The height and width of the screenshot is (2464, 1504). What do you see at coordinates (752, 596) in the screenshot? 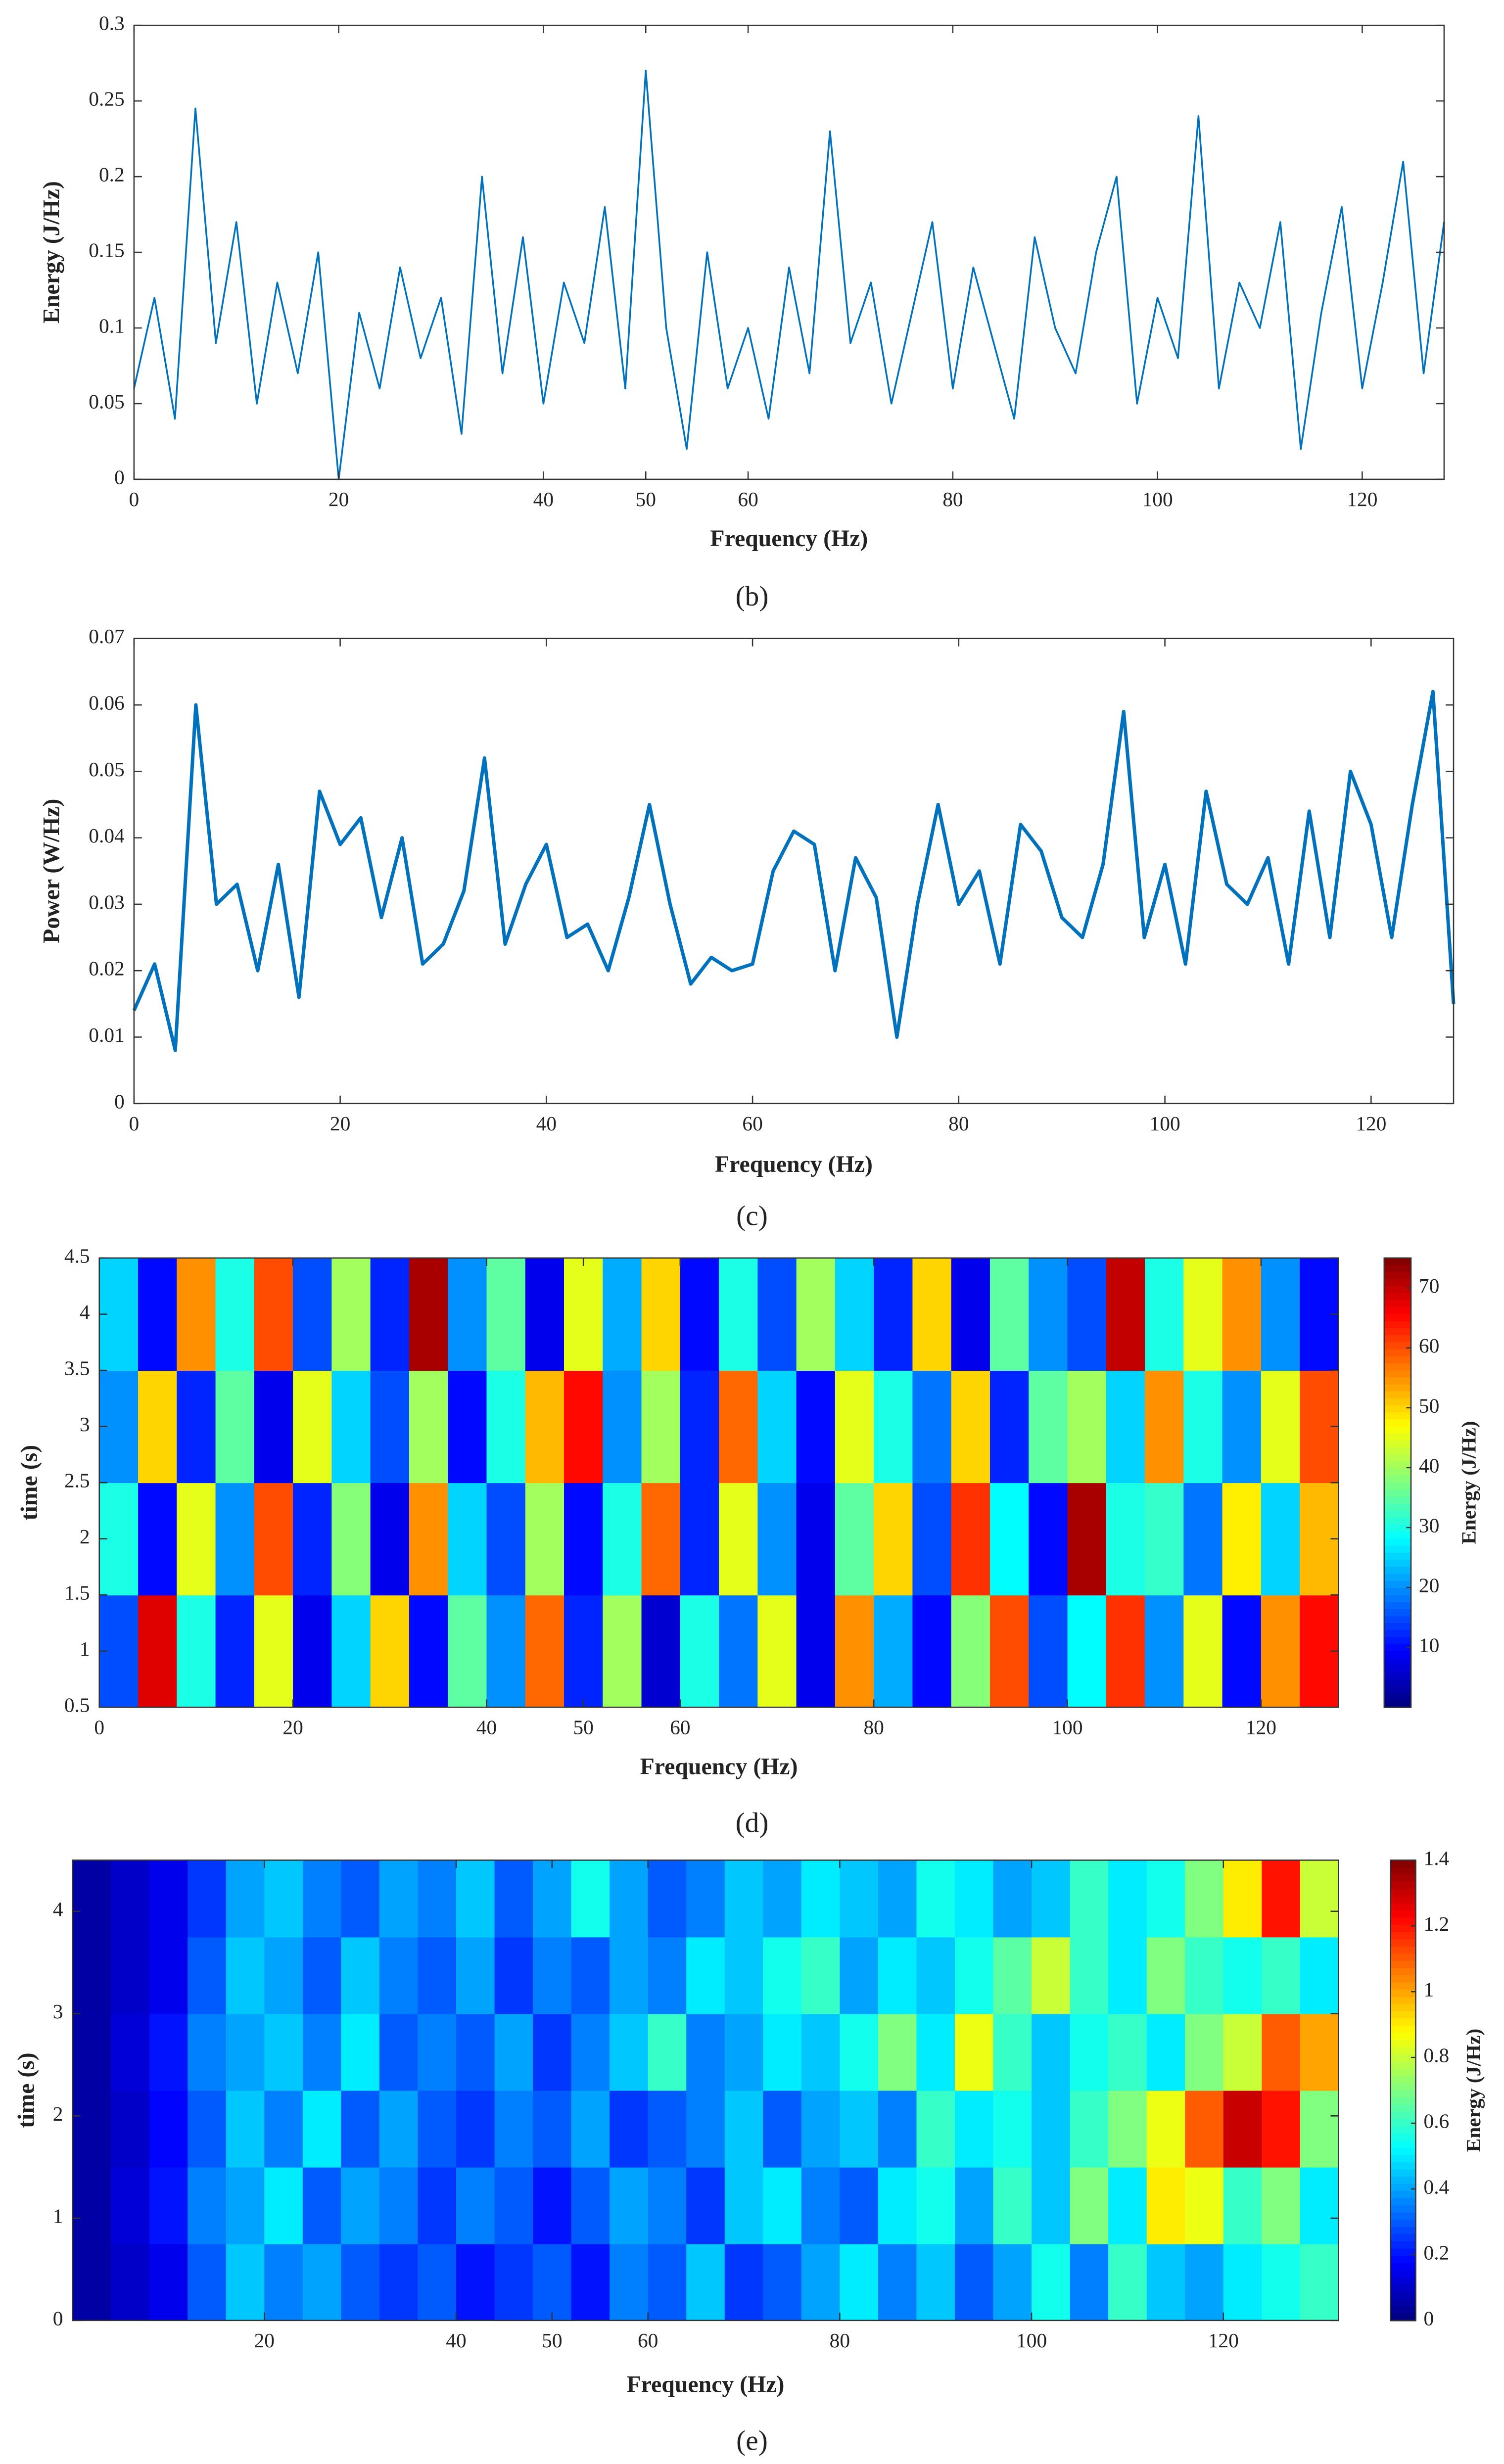
I see `panel-caption: (b)` at bounding box center [752, 596].